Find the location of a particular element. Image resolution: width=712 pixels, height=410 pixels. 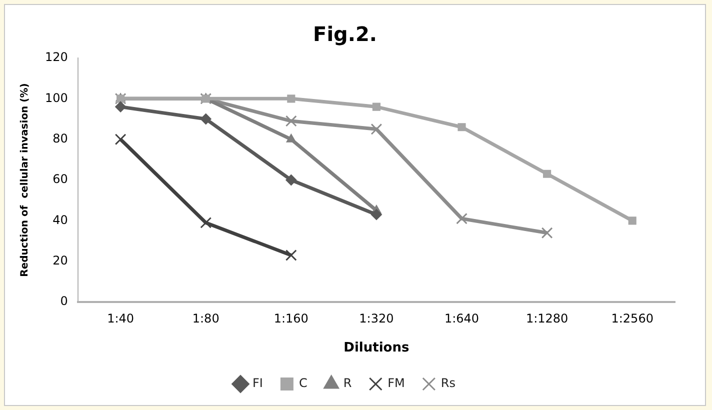

y-tick-label: 120 is located at coordinates (56, 57).